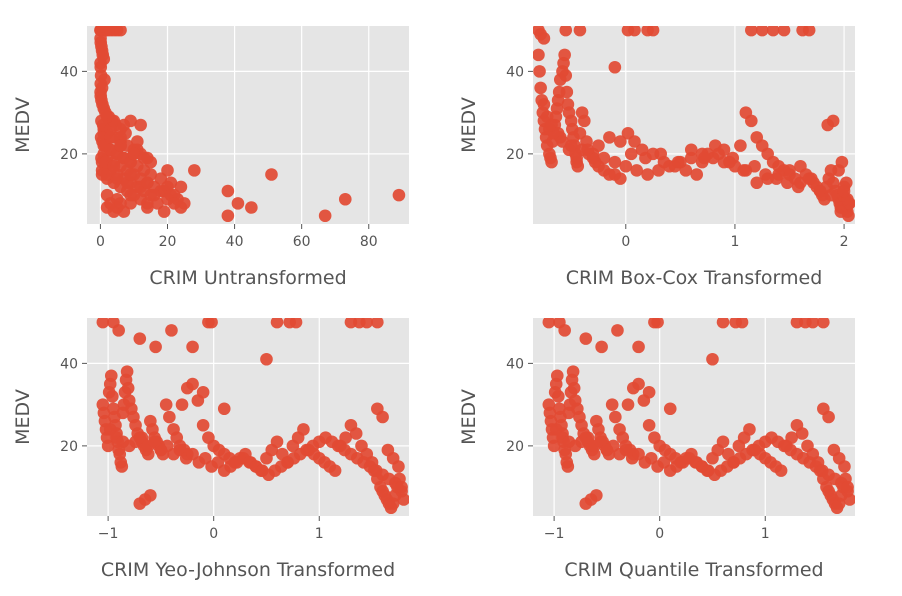  I want to click on x-axis-label: CRIM Yeo-Johnson Transformed, so click(248, 570).